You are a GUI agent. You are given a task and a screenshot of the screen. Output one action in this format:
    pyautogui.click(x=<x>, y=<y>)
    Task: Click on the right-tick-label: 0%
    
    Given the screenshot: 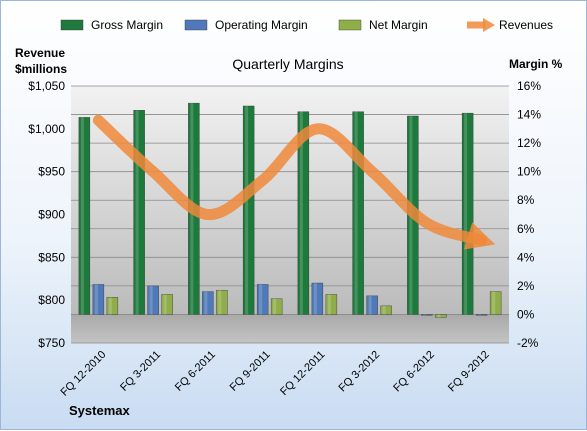 What is the action you would take?
    pyautogui.click(x=526, y=314)
    